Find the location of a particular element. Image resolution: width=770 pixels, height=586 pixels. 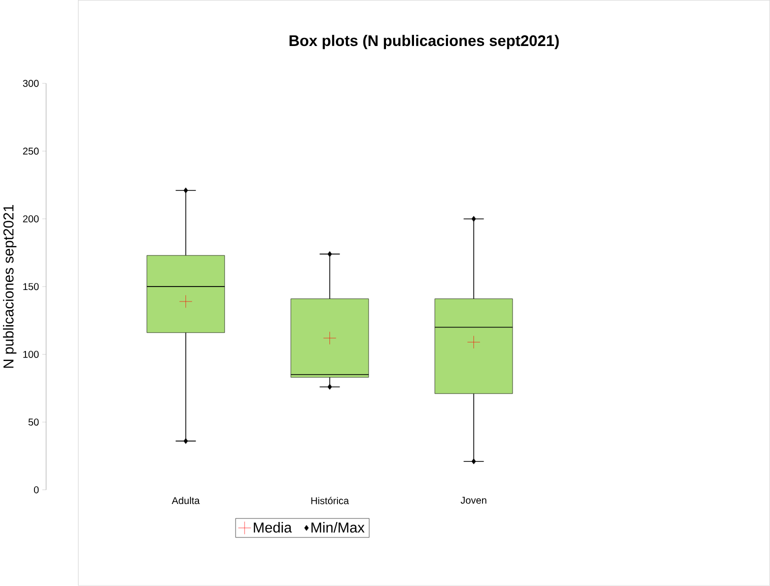

legend-label: Media is located at coordinates (273, 527).